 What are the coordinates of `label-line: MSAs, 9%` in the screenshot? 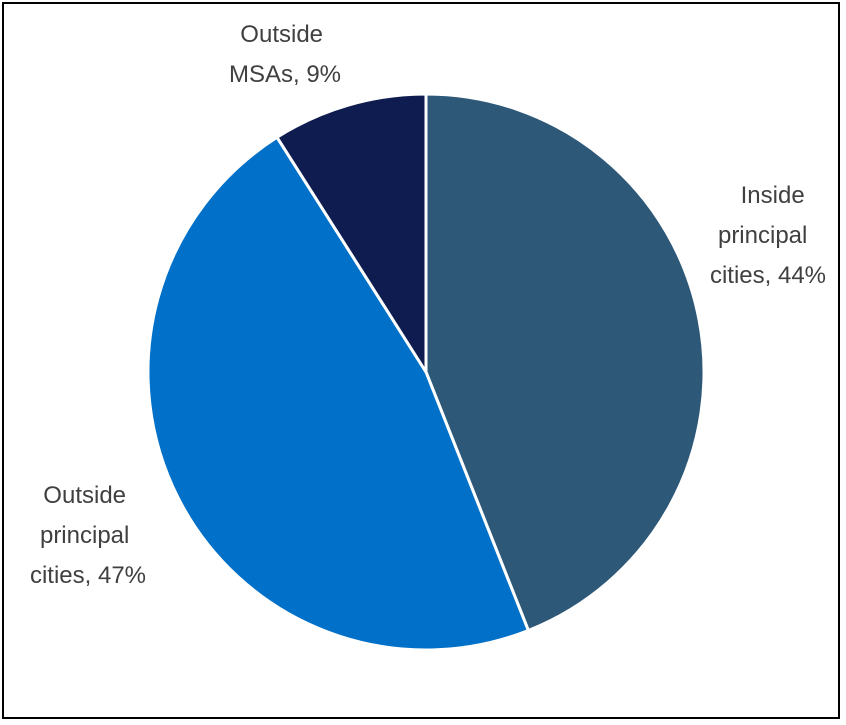 It's located at (285, 74).